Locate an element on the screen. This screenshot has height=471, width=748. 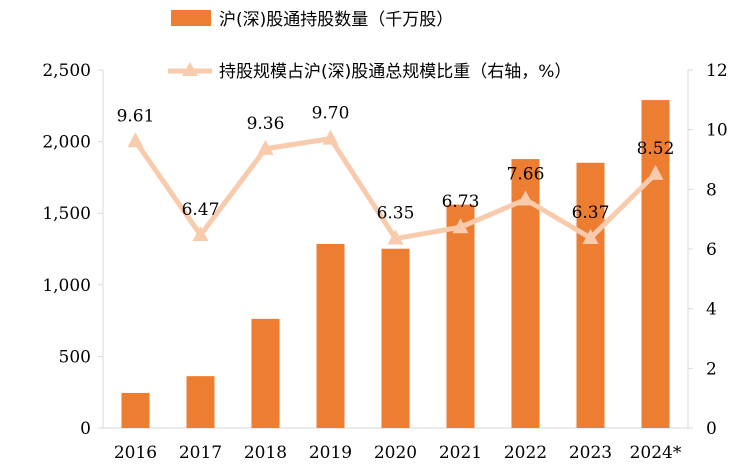
right-tick-label: 8 is located at coordinates (711, 190).